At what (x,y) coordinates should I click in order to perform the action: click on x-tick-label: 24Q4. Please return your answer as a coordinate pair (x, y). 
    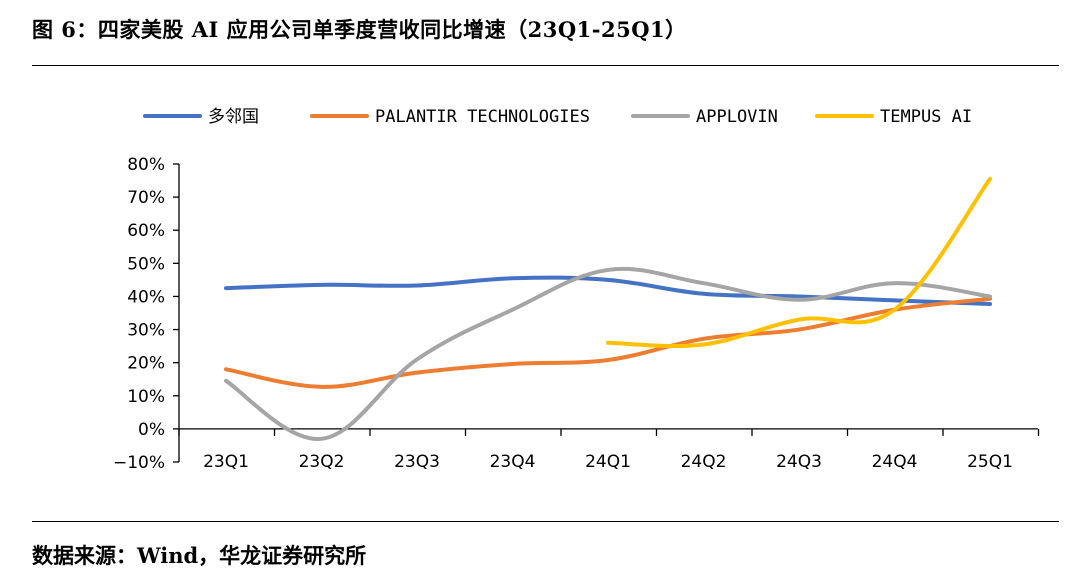
    Looking at the image, I should click on (895, 462).